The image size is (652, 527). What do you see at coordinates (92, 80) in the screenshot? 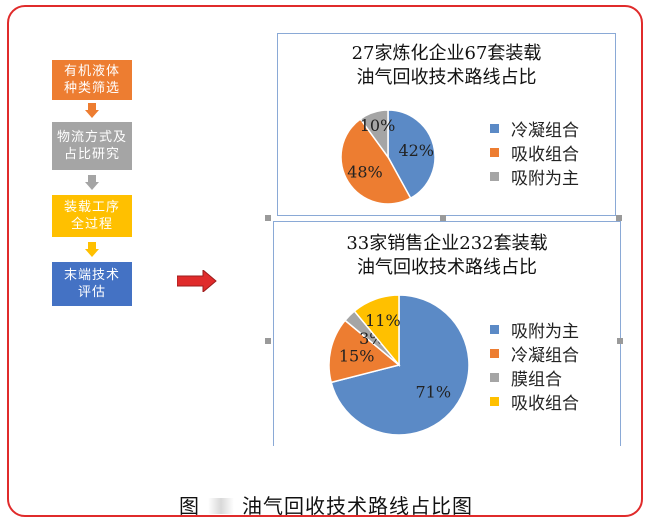
I see `flow-step-liquid-screening: 有机液体 种类筛选` at bounding box center [92, 80].